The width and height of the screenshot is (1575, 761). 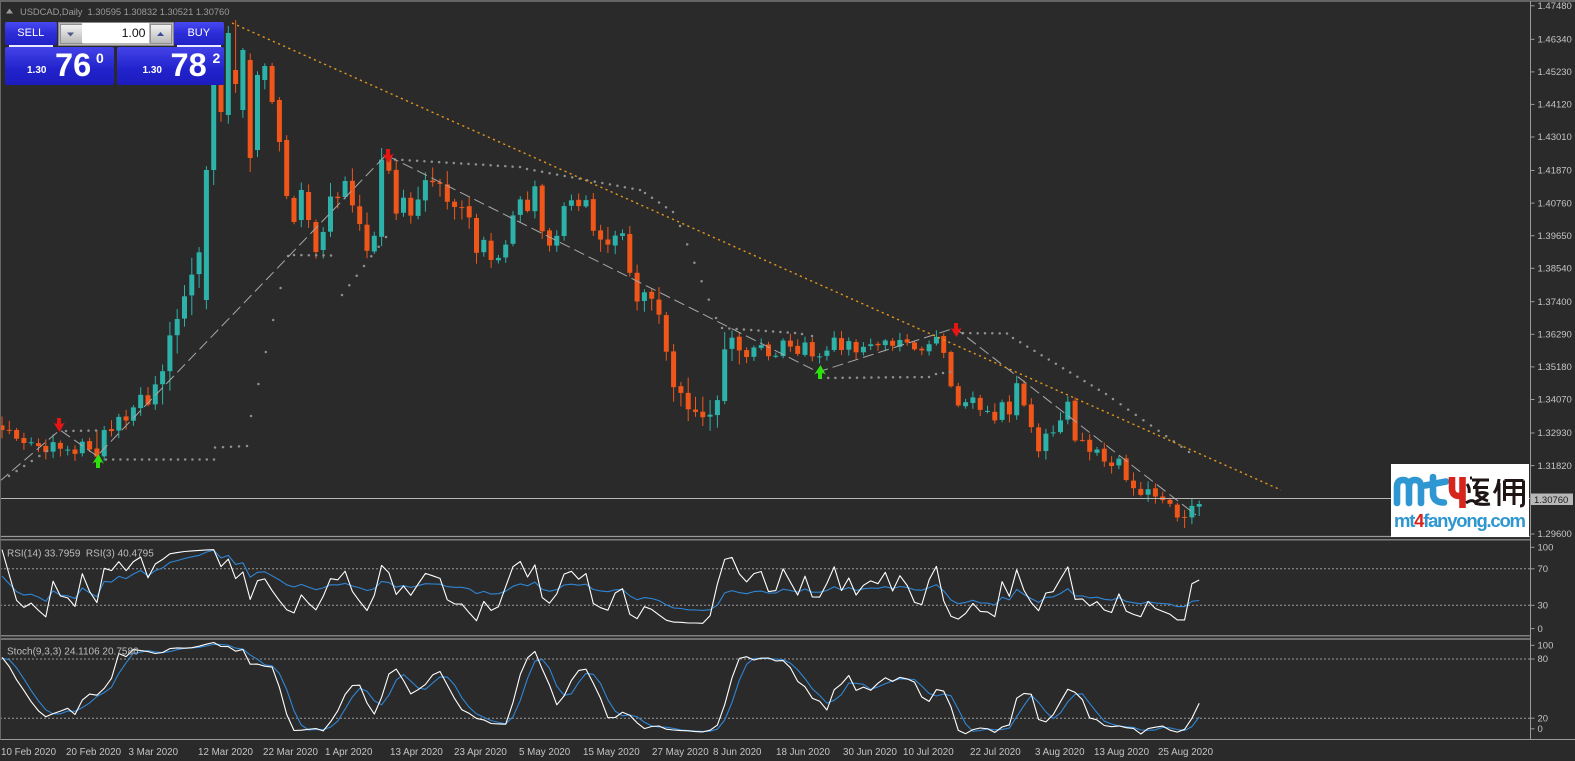 I want to click on svg-text: 30 Jun 2020, so click(x=870, y=752).